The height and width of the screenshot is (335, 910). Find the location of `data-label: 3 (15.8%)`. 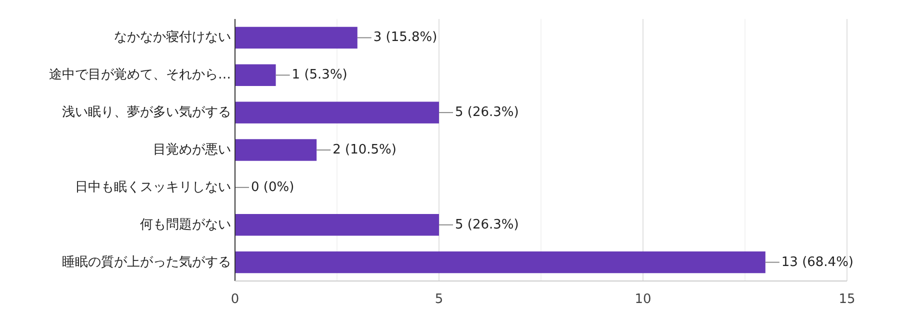

data-label: 3 (15.8%) is located at coordinates (405, 38).